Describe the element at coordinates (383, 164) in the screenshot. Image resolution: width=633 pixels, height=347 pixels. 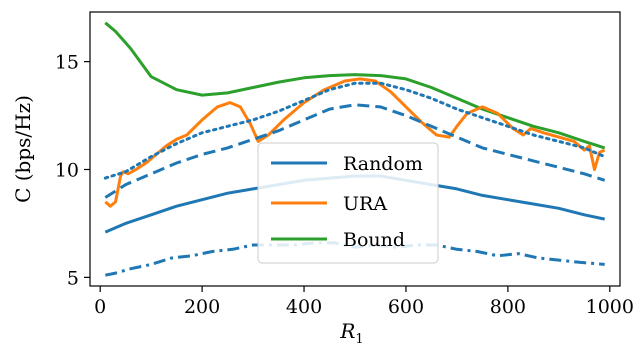
I see `legend-label-random: Random` at that location.